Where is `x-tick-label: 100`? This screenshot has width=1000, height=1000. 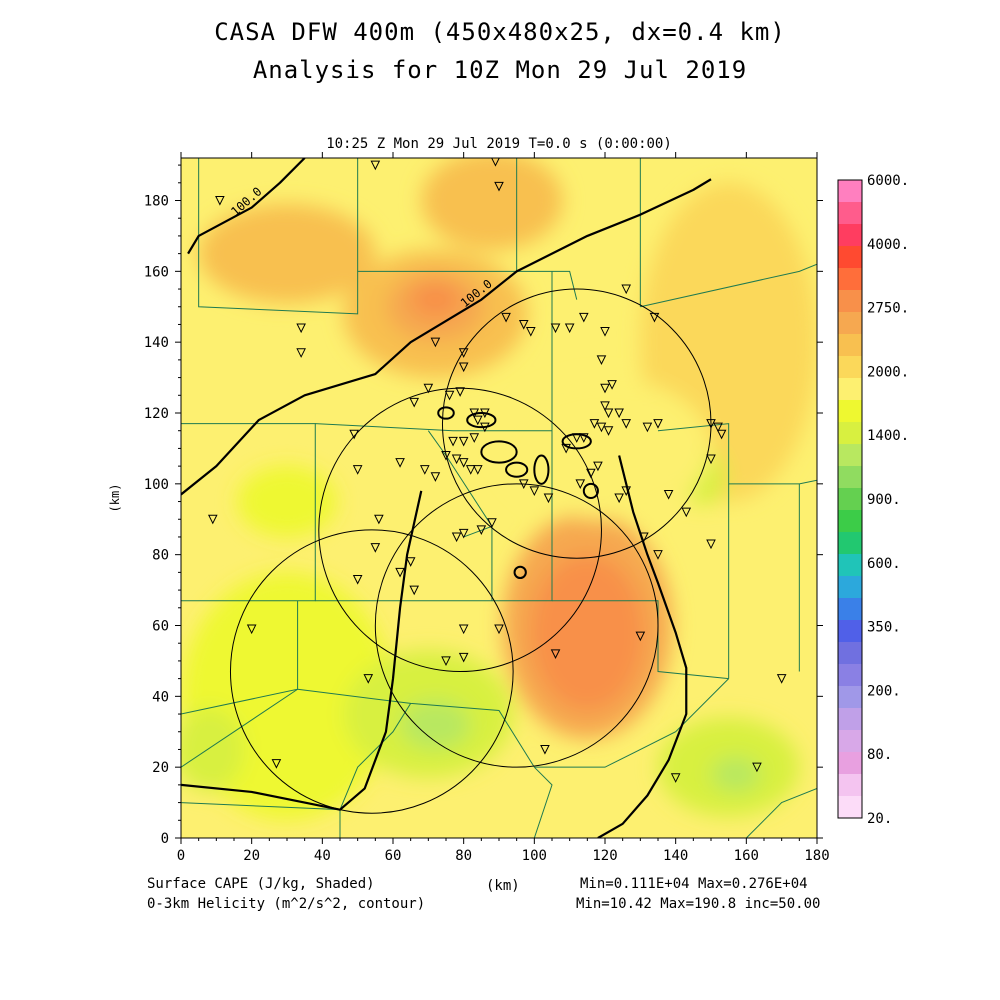
x-tick-label: 100 is located at coordinates (534, 856).